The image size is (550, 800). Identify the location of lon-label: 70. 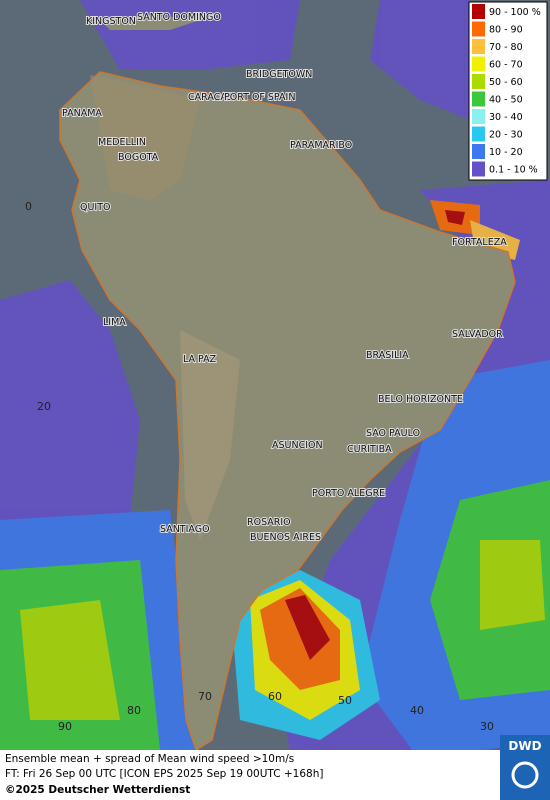
(205, 696).